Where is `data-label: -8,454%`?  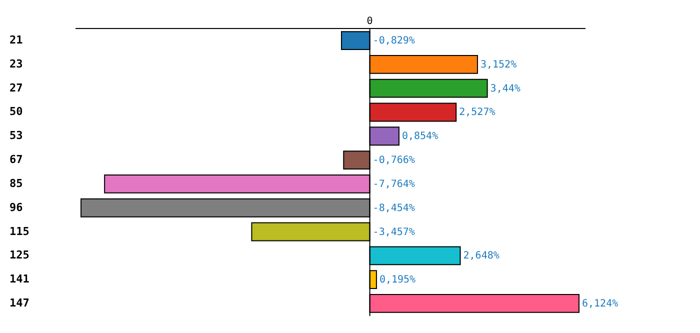
data-label: -8,454% is located at coordinates (393, 208).